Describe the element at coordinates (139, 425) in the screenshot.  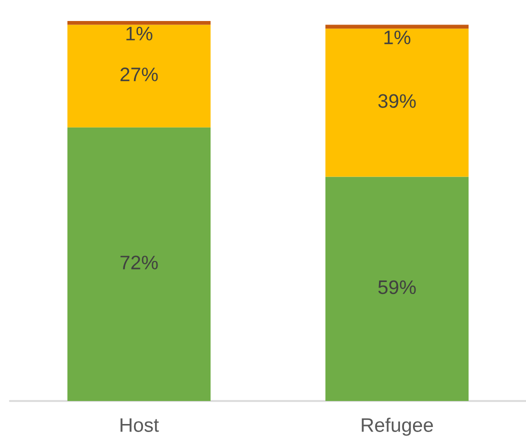
I see `x-tick-label: Host` at that location.